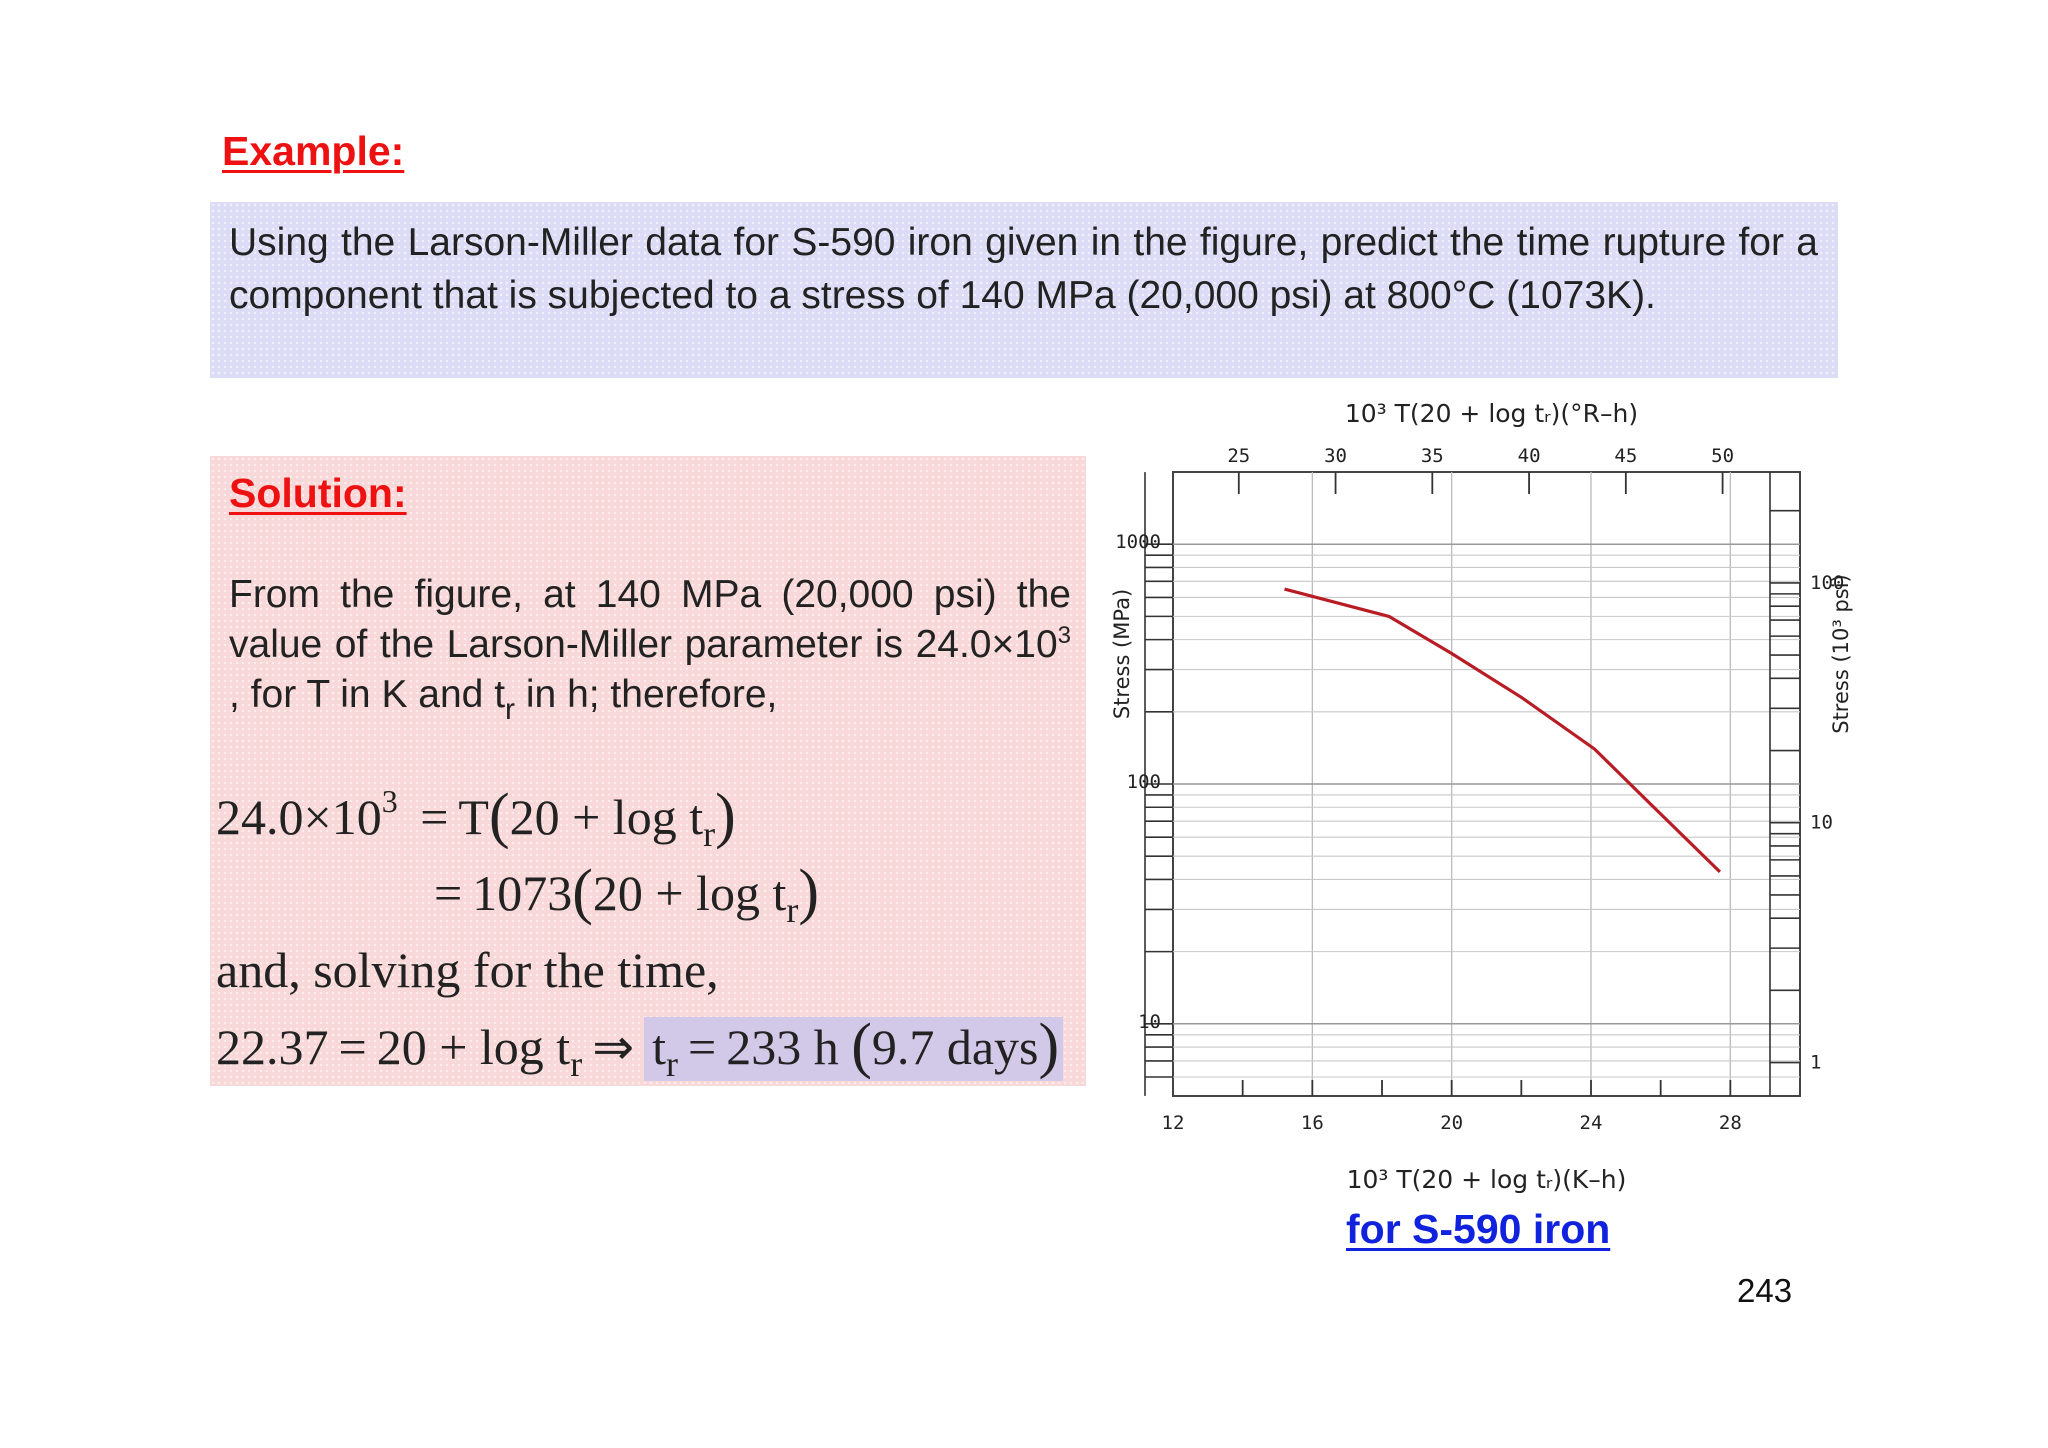 This screenshot has height=1448, width=2048. Describe the element at coordinates (1478, 1229) in the screenshot. I see `figure-caption-link: for S-590 iron` at that location.